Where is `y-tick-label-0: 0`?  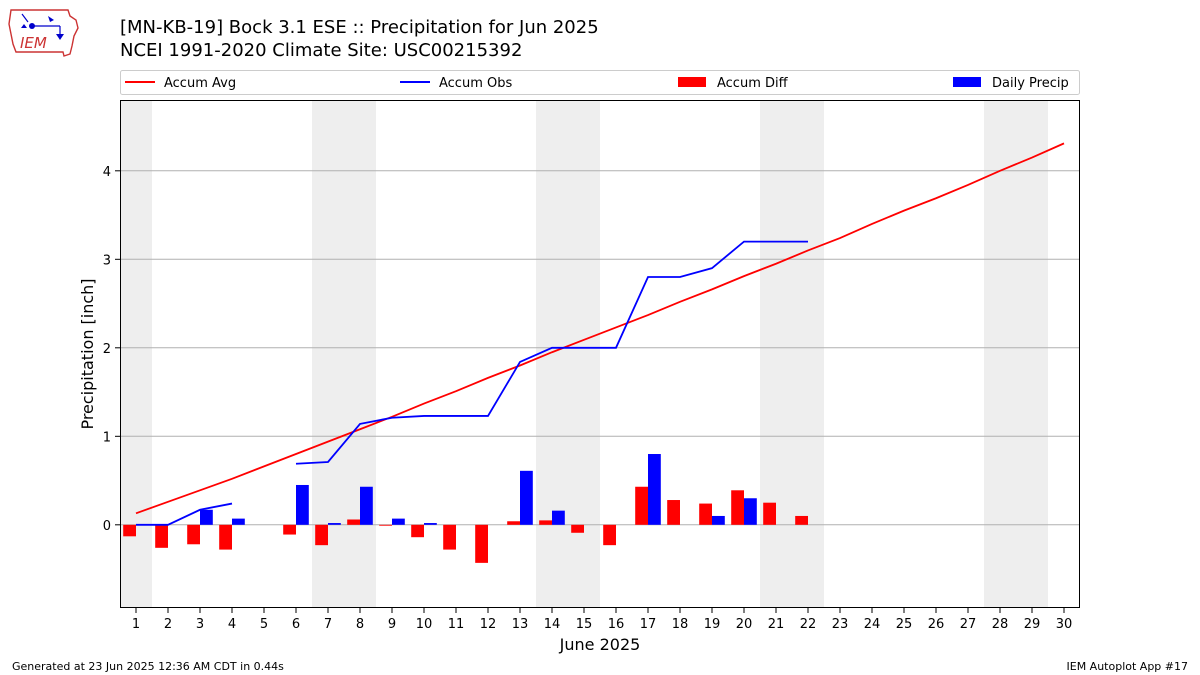
y-tick-label-0: 0 is located at coordinates (107, 526).